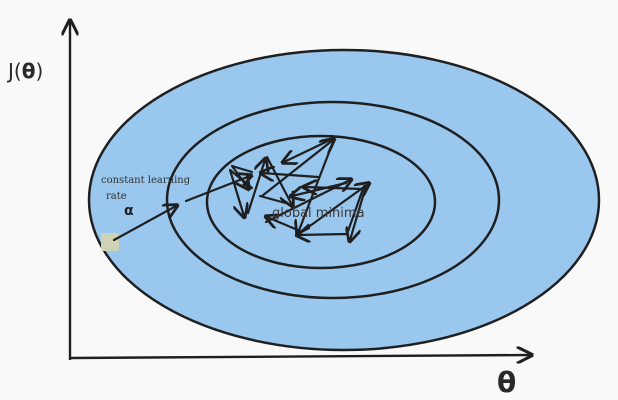 This screenshot has height=400, width=618. I want to click on y-axis-label-prefix: J(, so click(14, 71).